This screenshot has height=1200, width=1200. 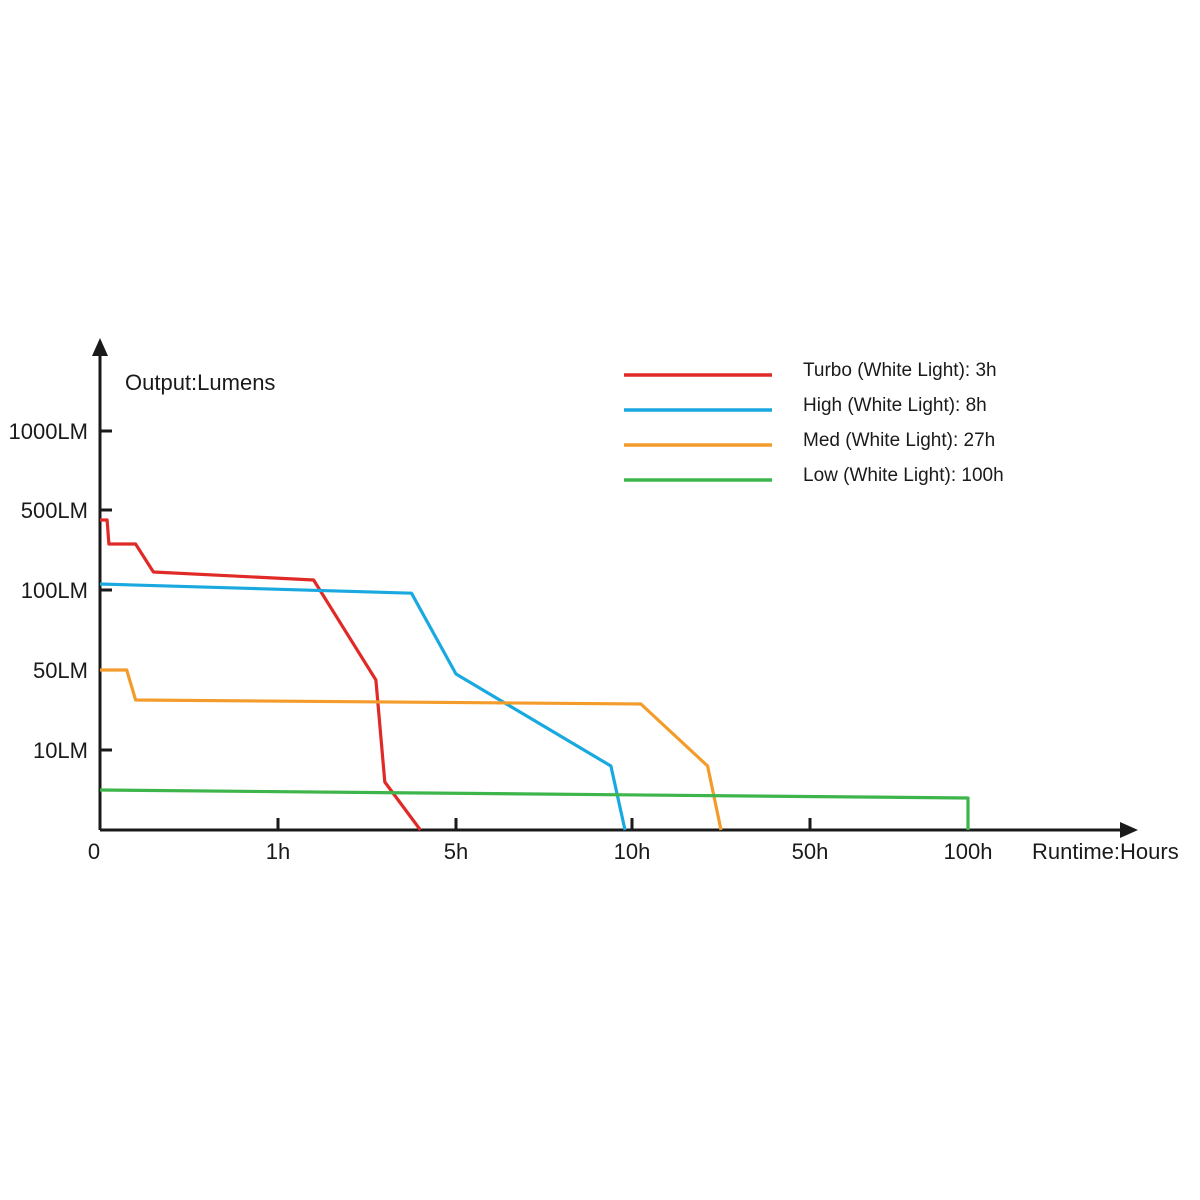 I want to click on x-tick-label: 10h, so click(x=632, y=851).